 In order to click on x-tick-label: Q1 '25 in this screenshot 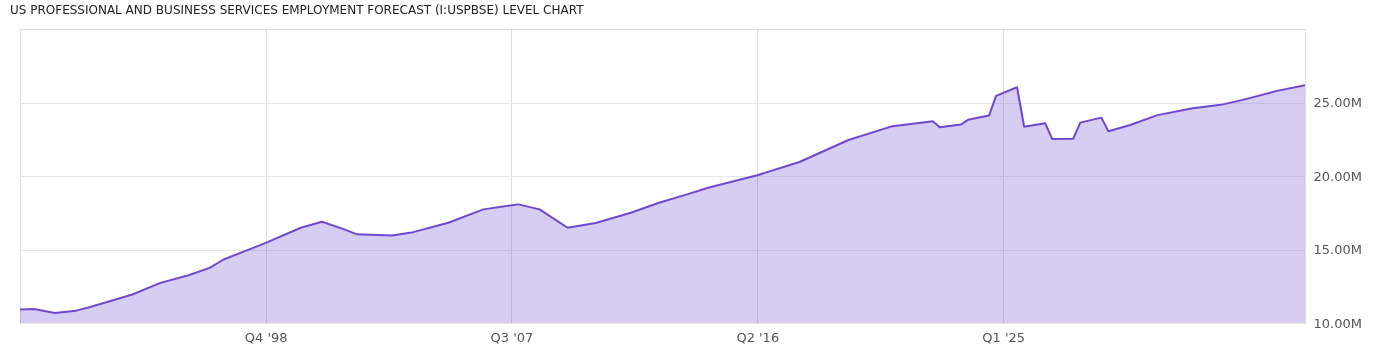, I will do `click(1004, 337)`.